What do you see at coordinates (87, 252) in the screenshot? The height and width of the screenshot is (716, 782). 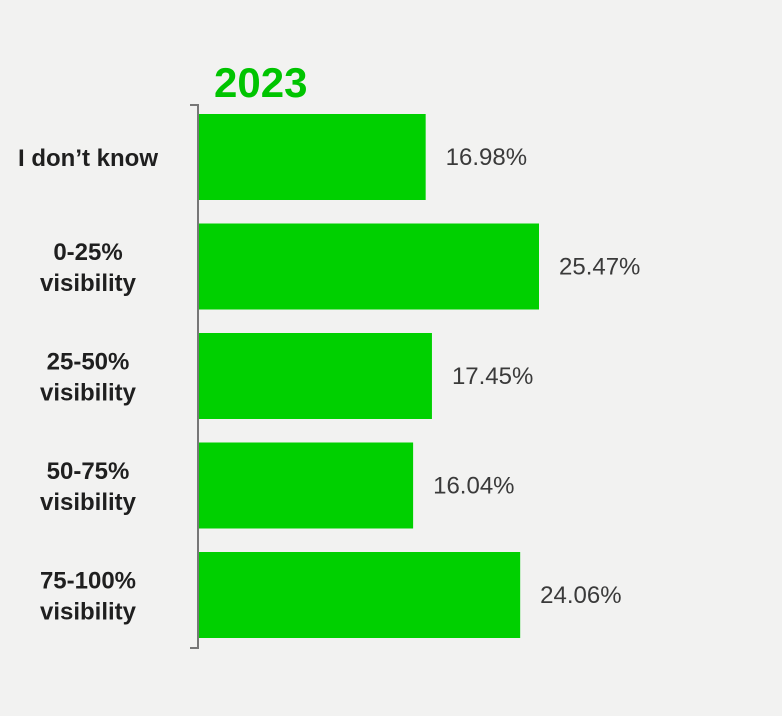 I see `category-label-line: 0-25%` at bounding box center [87, 252].